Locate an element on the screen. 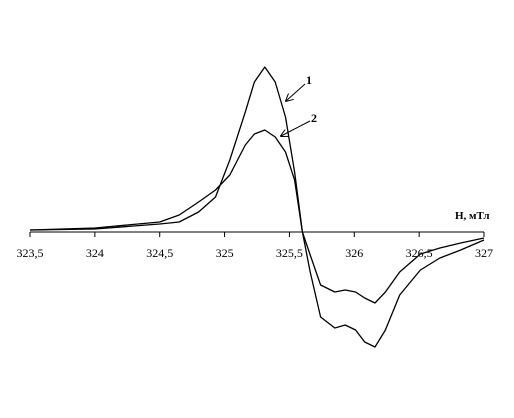 Image resolution: width=514 pixels, height=418 pixels. x-tick-label: 324,5 is located at coordinates (159, 253).